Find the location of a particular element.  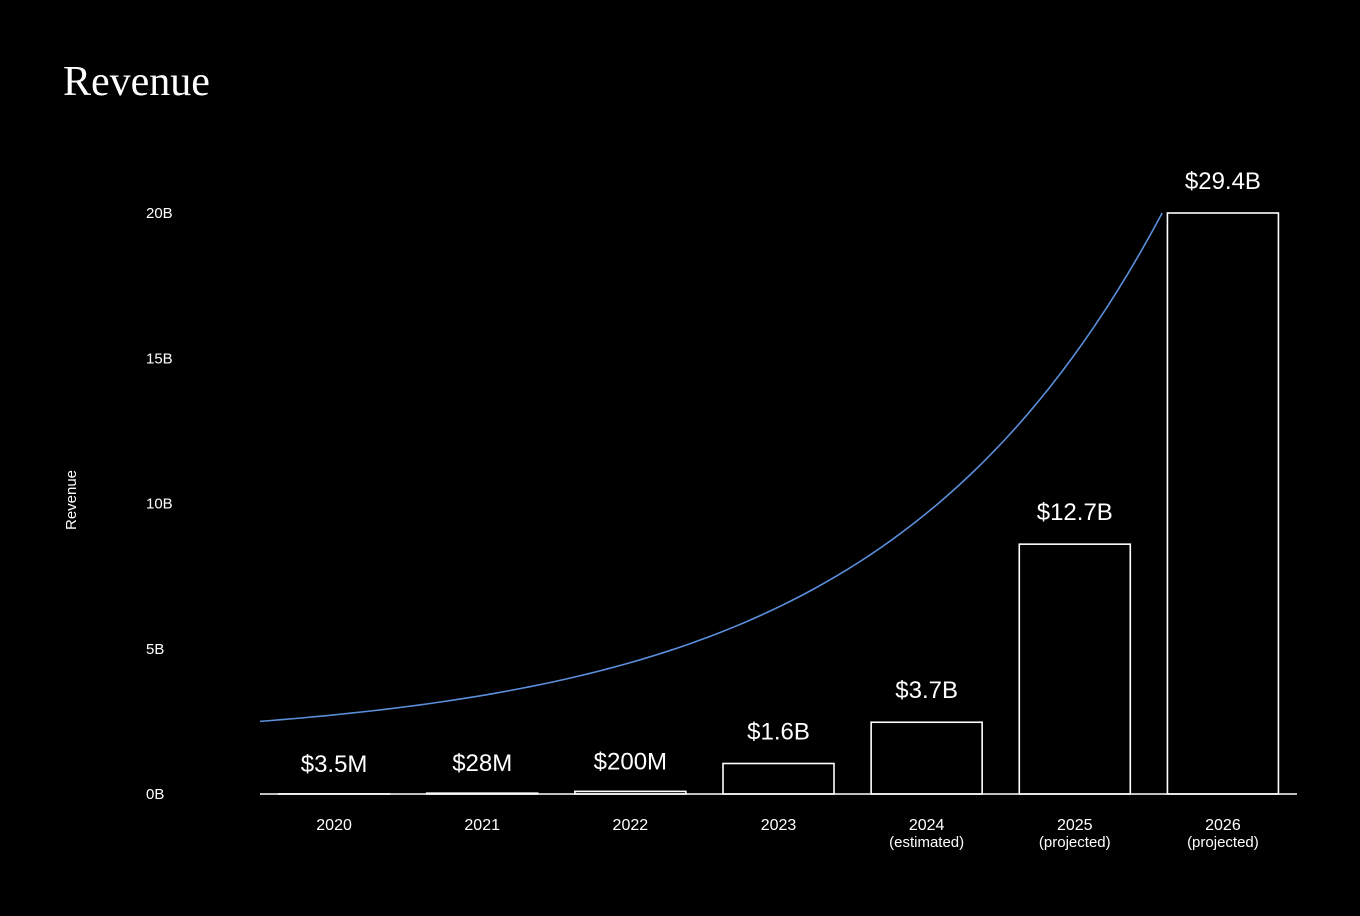

y-tick-label: 5B is located at coordinates (155, 649).